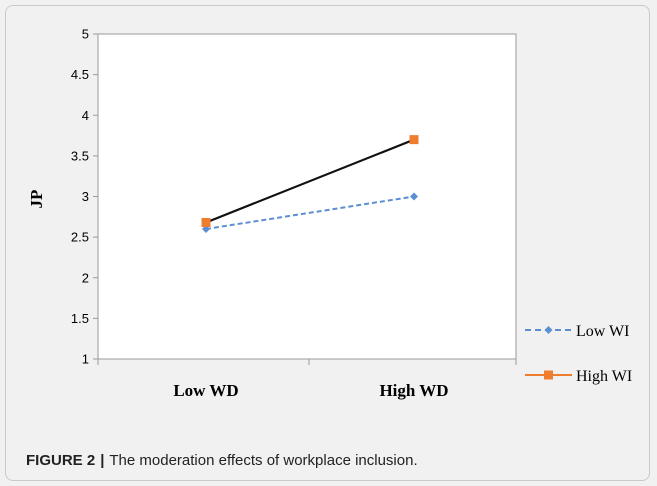  I want to click on series-layer, so click(310, 184).